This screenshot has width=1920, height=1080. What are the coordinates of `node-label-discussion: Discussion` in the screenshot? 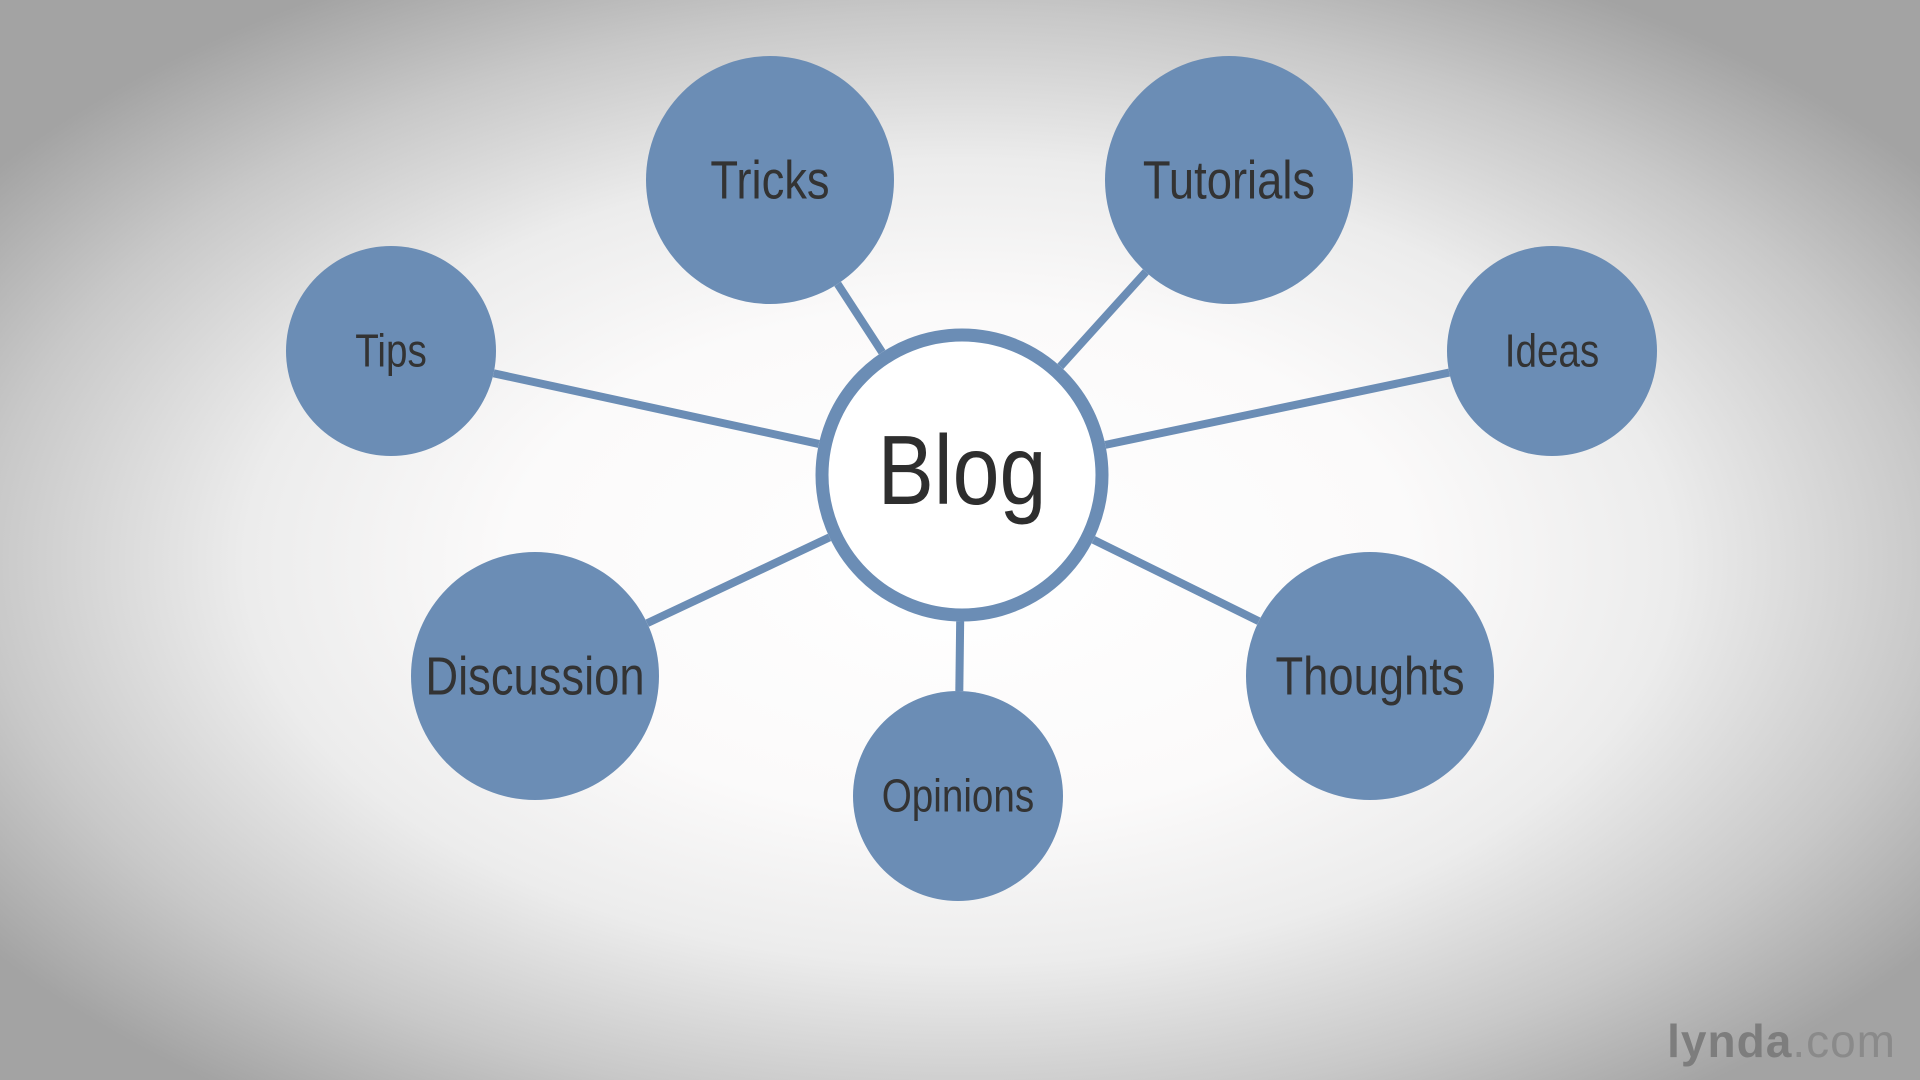 It's located at (534, 676).